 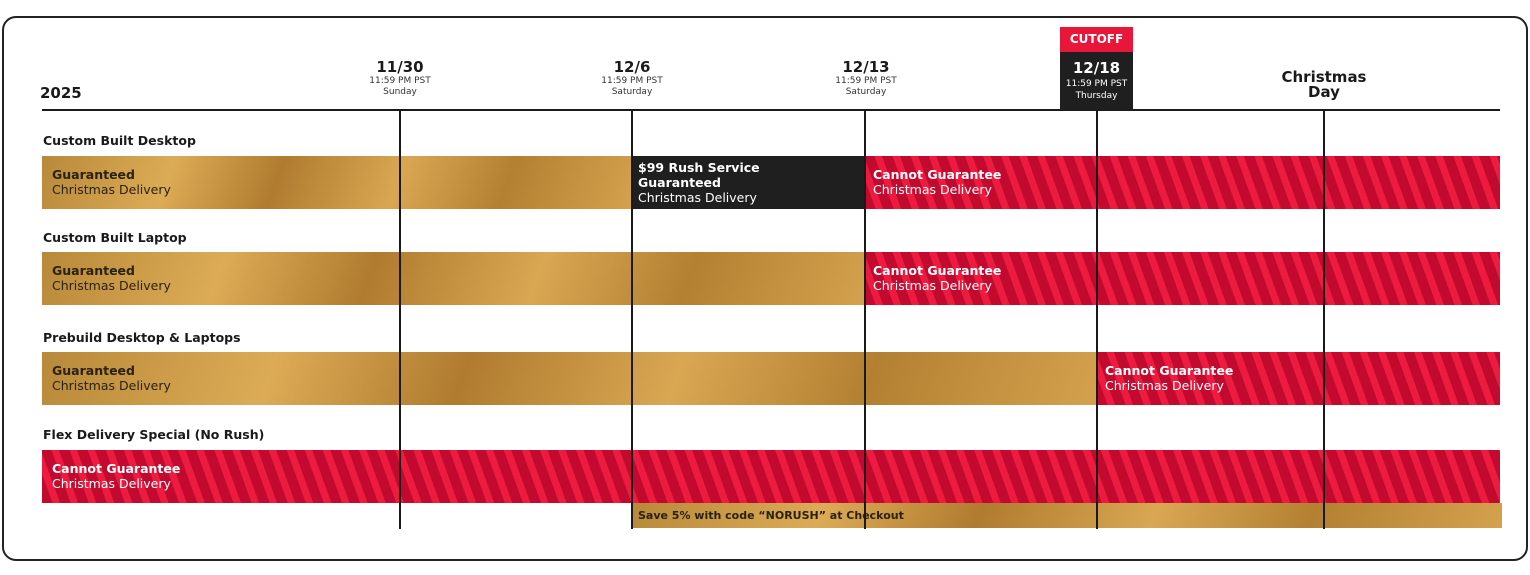 I want to click on row-label: Flex Delivery Special (No Rush), so click(x=154, y=434).